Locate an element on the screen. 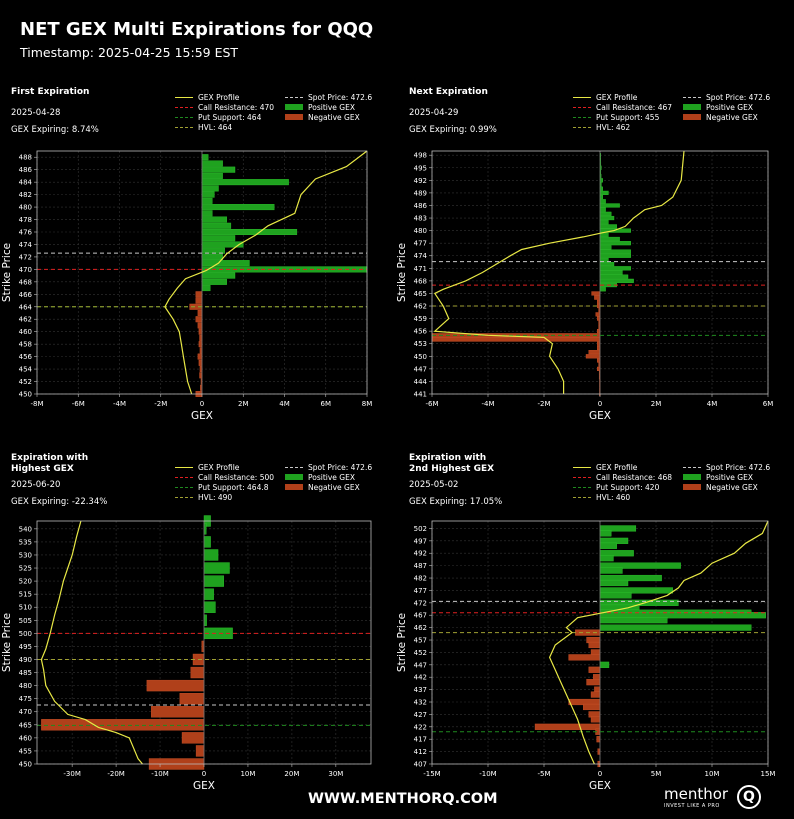 Image resolution: width=794 pixels, height=819 pixels. y-tick-label: 427 is located at coordinates (420, 715).